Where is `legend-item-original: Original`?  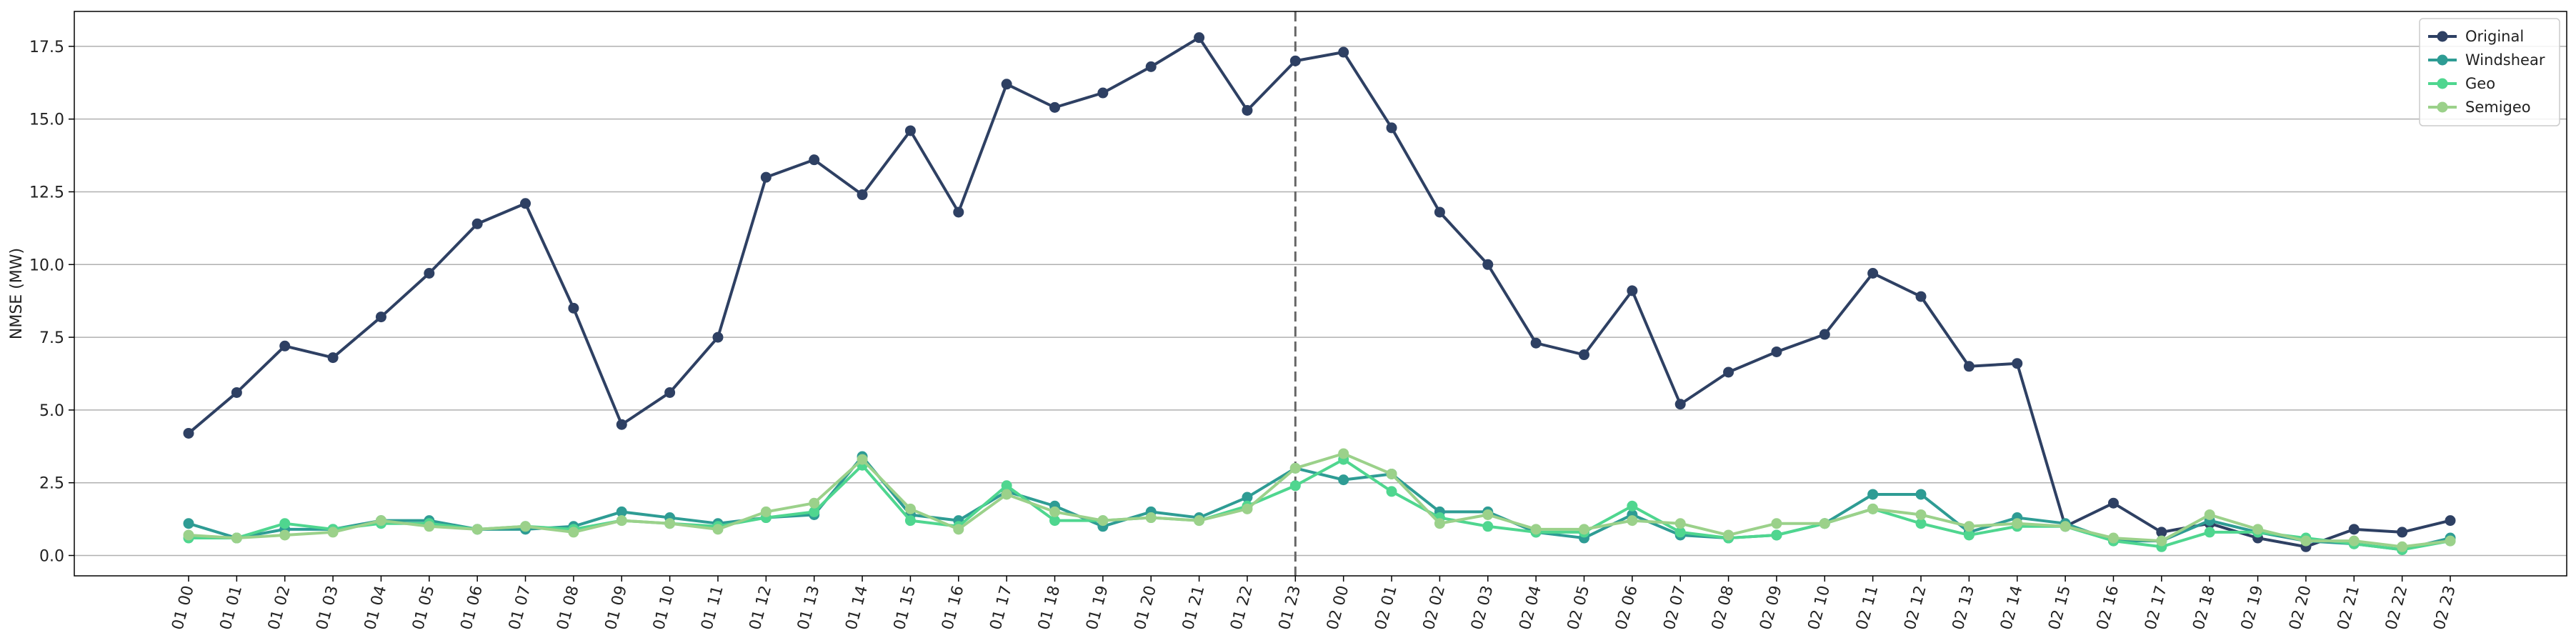 legend-item-original: Original is located at coordinates (2476, 36).